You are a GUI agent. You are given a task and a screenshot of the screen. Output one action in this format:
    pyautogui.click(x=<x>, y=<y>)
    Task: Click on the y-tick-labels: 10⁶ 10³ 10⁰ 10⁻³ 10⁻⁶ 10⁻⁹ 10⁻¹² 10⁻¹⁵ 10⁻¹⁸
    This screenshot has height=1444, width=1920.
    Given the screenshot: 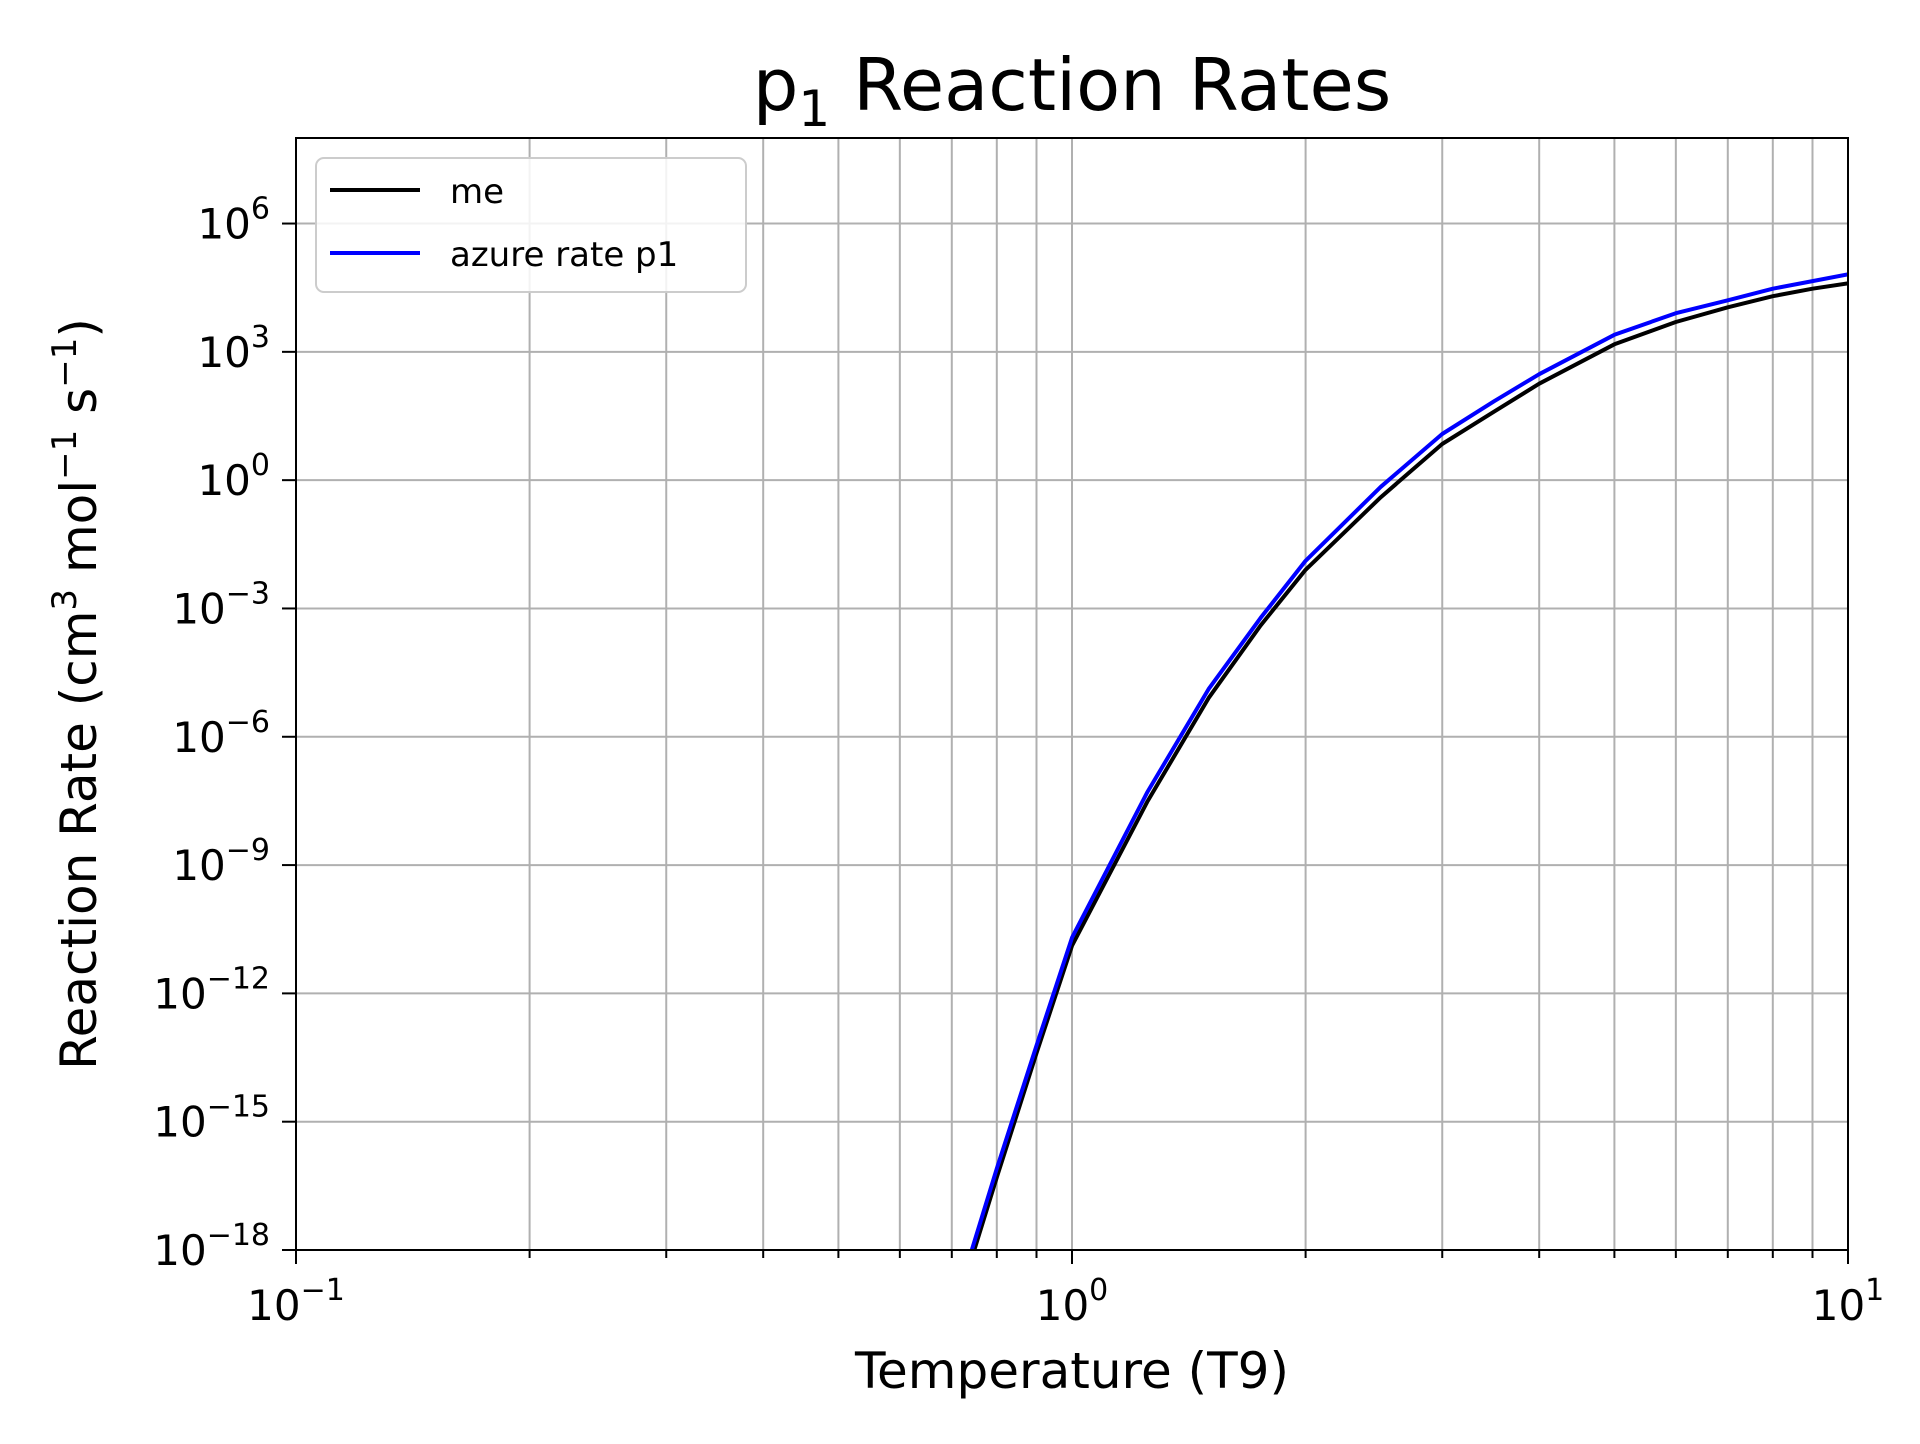 What is the action you would take?
    pyautogui.click(x=211, y=733)
    